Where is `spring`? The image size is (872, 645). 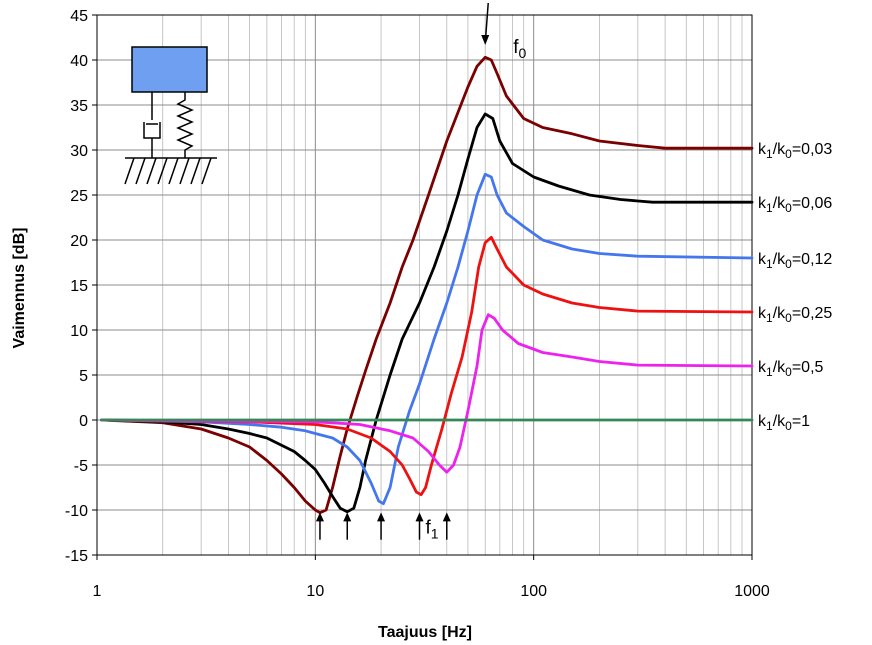
spring is located at coordinates (185, 125).